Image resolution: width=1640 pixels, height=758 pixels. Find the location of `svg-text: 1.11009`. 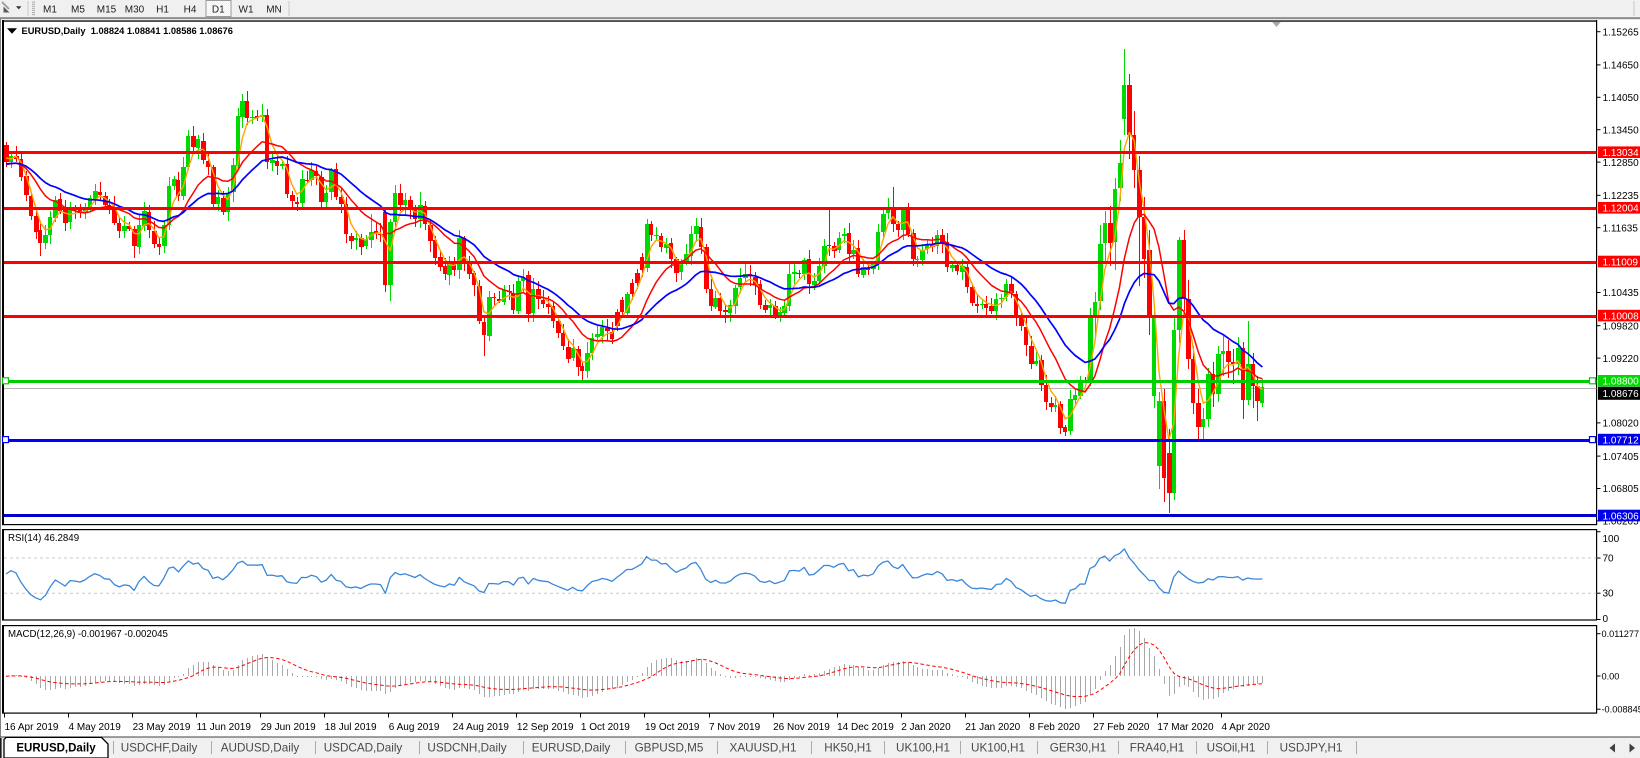

svg-text: 1.11009 is located at coordinates (1621, 262).